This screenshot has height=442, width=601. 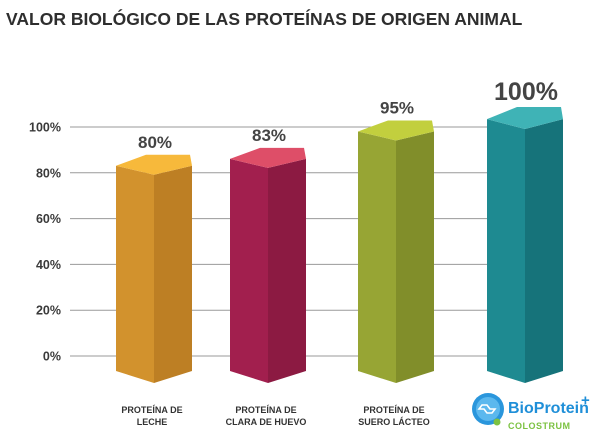 What do you see at coordinates (266, 422) in the screenshot?
I see `x-category-label-line: CLARA DE HUEVO` at bounding box center [266, 422].